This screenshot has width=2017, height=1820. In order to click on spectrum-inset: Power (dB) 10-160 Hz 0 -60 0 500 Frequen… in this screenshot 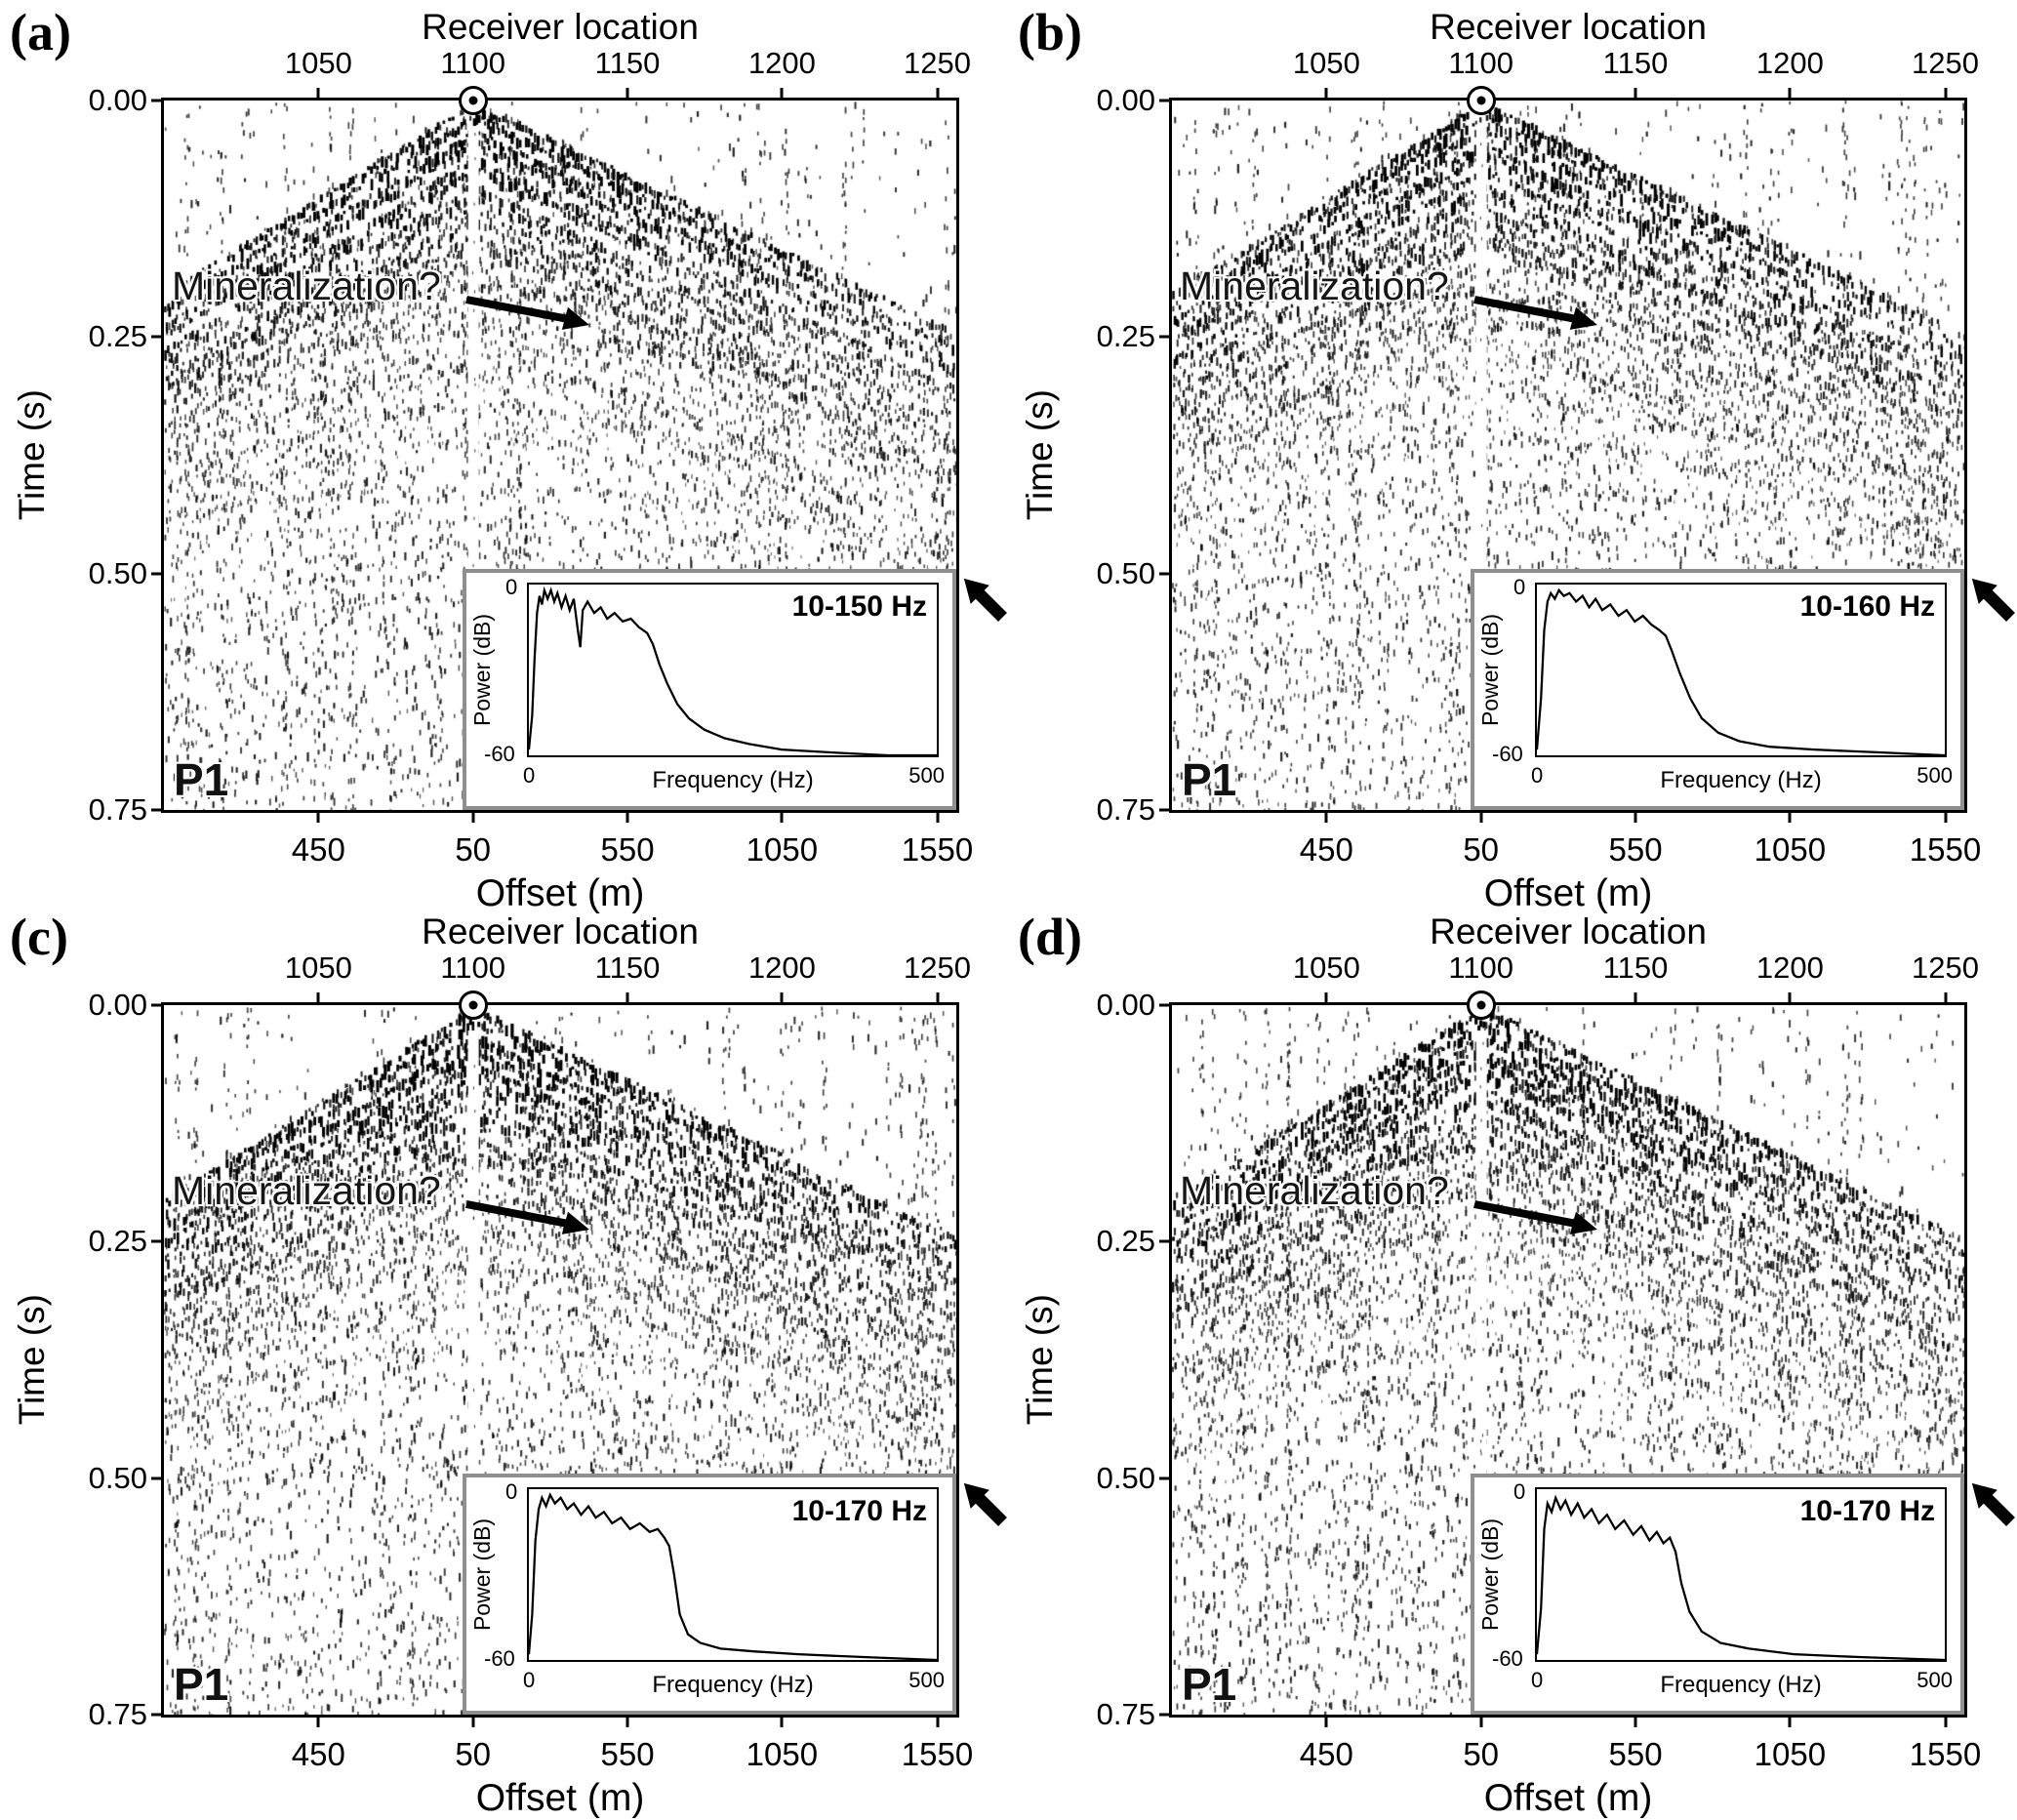, I will do `click(1717, 689)`.